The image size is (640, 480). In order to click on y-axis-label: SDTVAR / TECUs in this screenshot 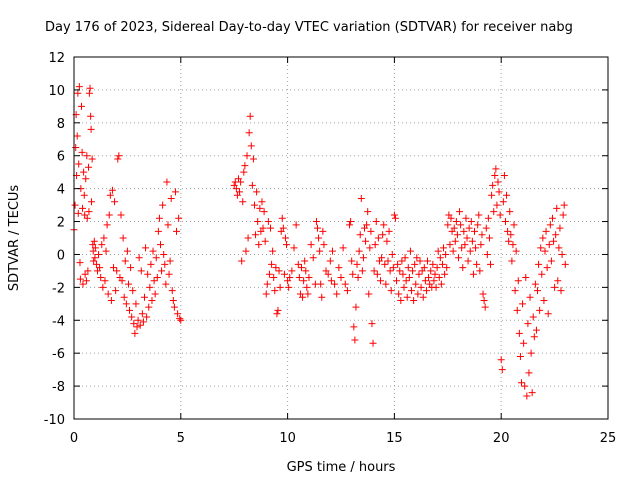, I will do `click(14, 238)`.